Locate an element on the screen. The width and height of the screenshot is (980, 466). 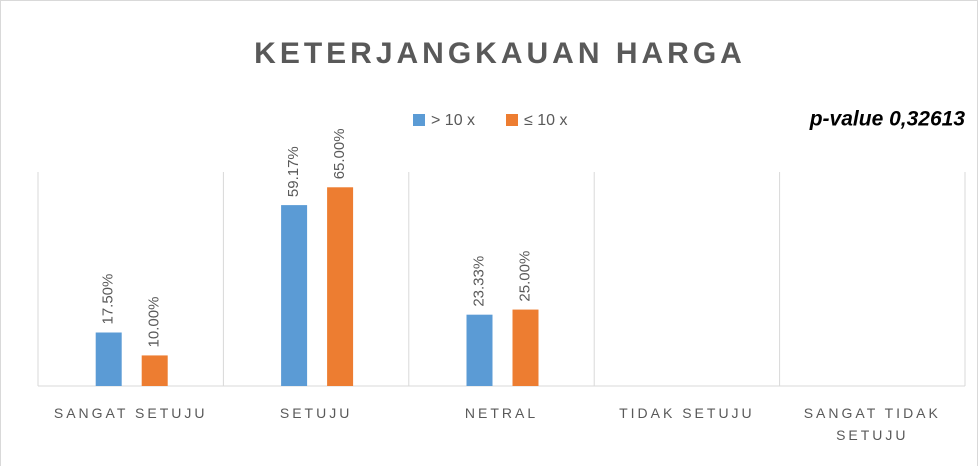
data-label: 23.33% is located at coordinates (478, 281).